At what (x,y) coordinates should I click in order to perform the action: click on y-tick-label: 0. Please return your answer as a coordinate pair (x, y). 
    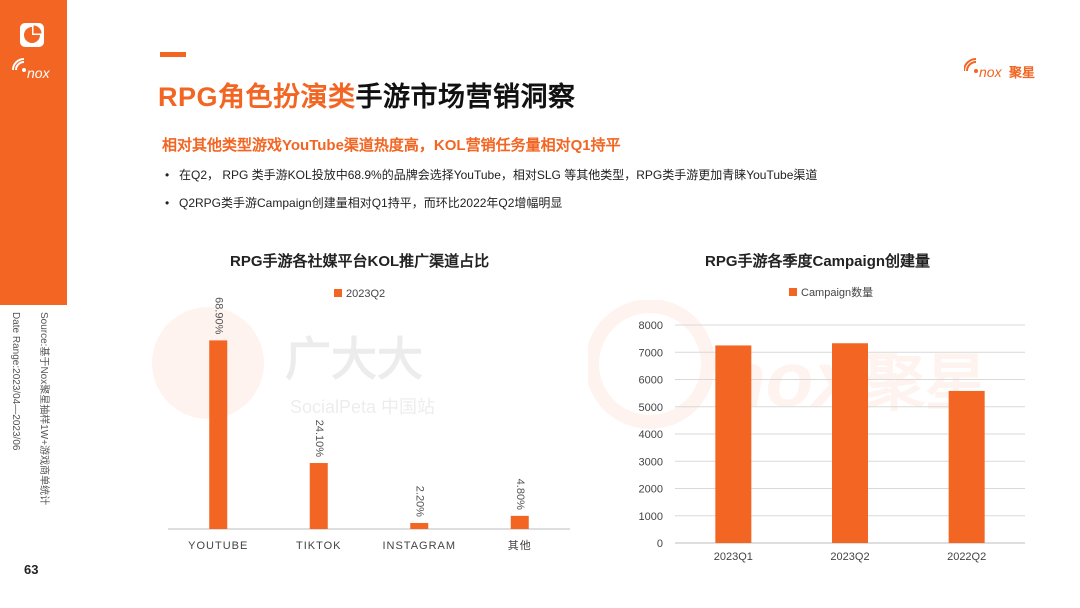
    Looking at the image, I should click on (660, 544).